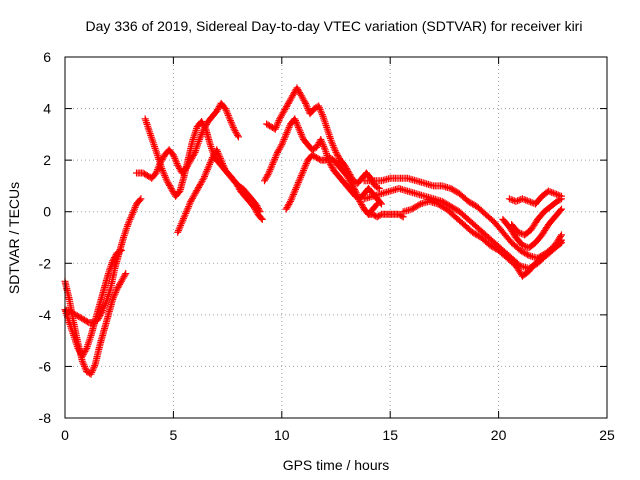 The width and height of the screenshot is (640, 480). I want to click on series-trace-f, so click(219, 191).